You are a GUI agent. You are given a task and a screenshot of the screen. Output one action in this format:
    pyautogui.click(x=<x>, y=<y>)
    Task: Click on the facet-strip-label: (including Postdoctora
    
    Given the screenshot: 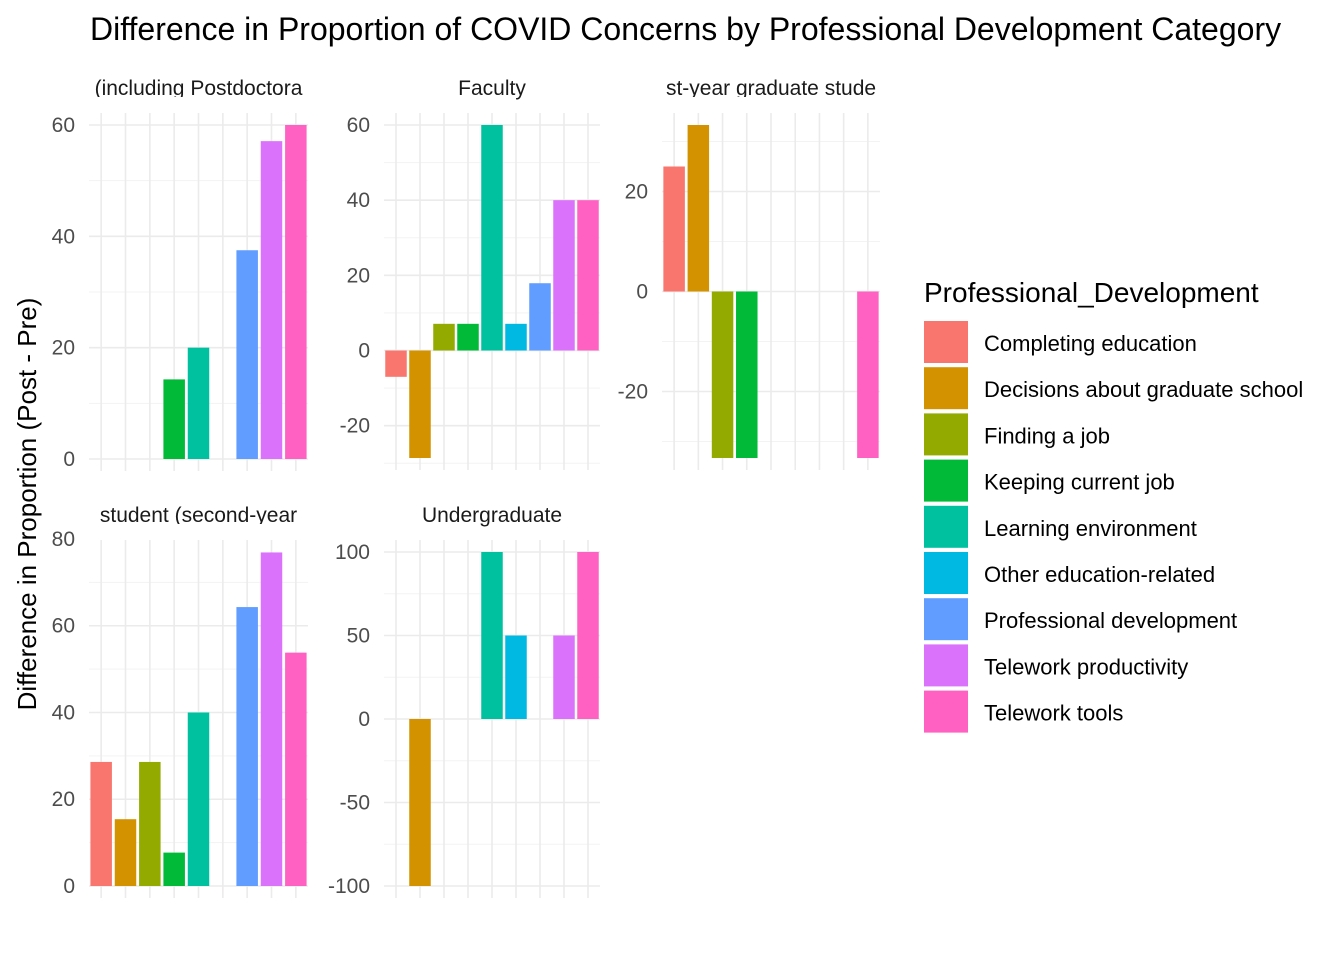 What is the action you would take?
    pyautogui.click(x=199, y=88)
    